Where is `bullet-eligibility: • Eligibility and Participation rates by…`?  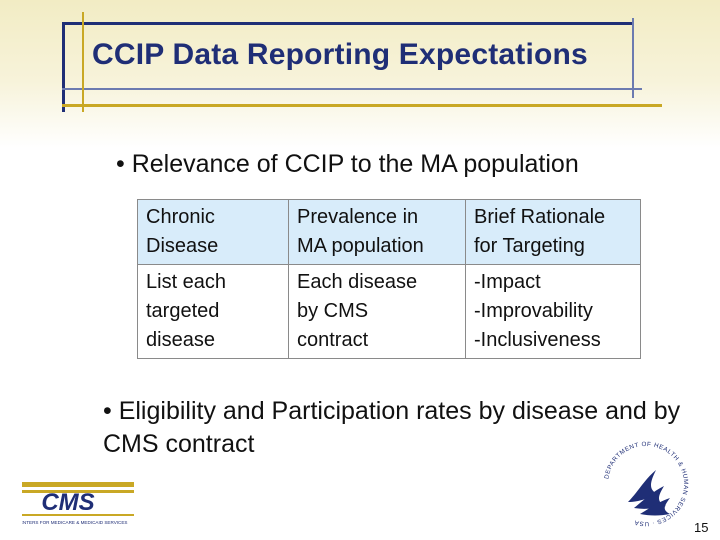 bullet-eligibility: • Eligibility and Participation rates by… is located at coordinates (392, 427).